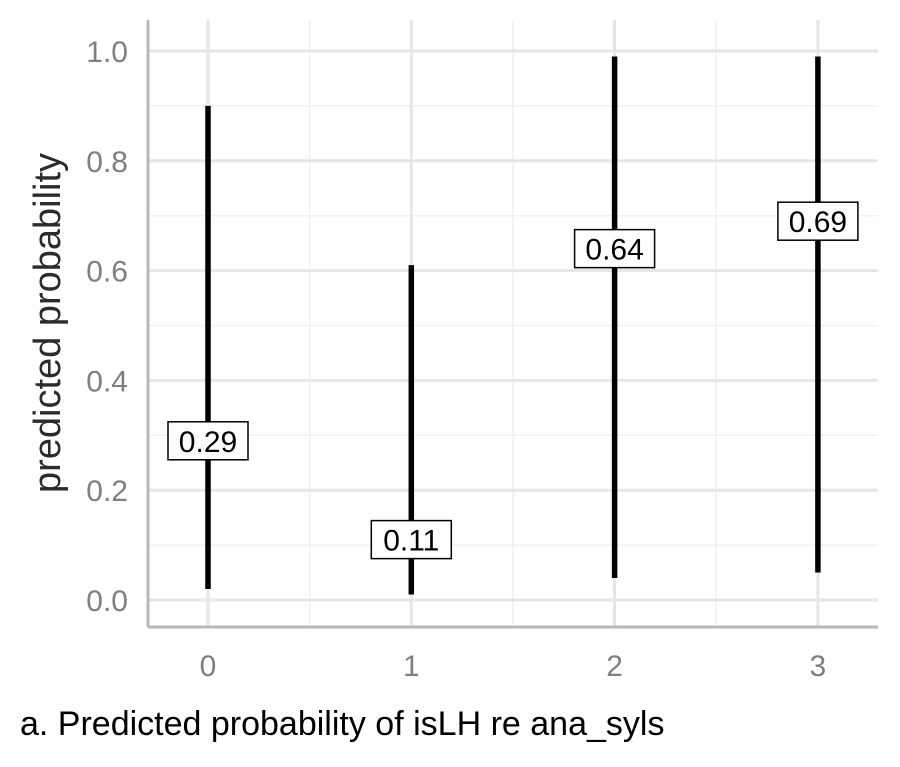 This screenshot has height=767, width=900. I want to click on estimate-label: 0.64, so click(614, 248).